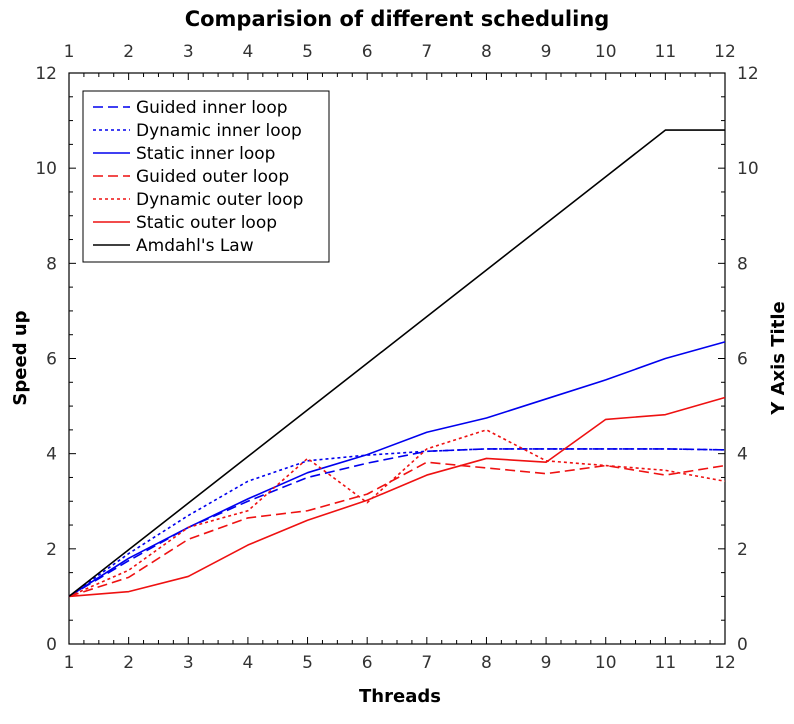  Describe the element at coordinates (778, 358) in the screenshot. I see `y-axis-title-right: Y Axis Title` at that location.